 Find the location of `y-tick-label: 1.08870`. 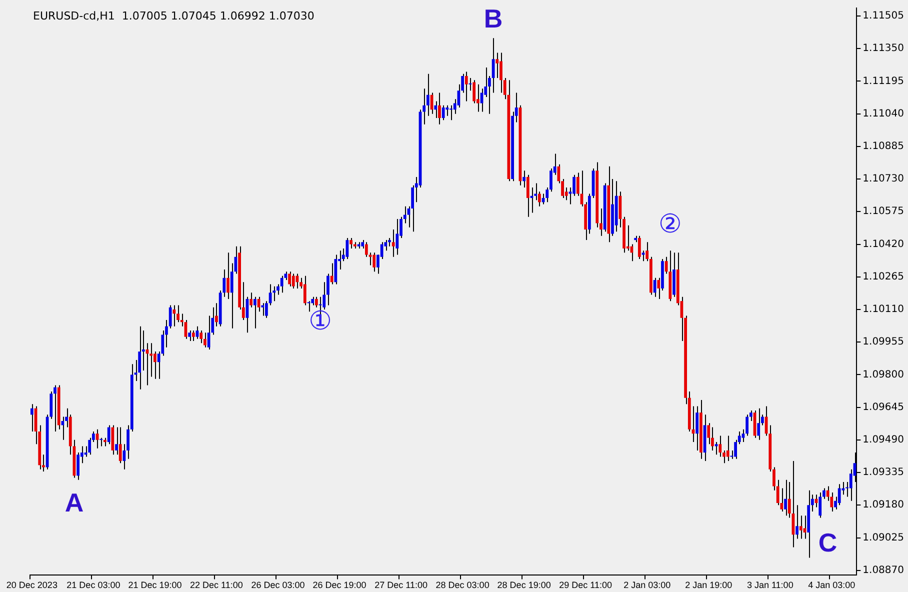

y-tick-label: 1.08870 is located at coordinates (883, 570).